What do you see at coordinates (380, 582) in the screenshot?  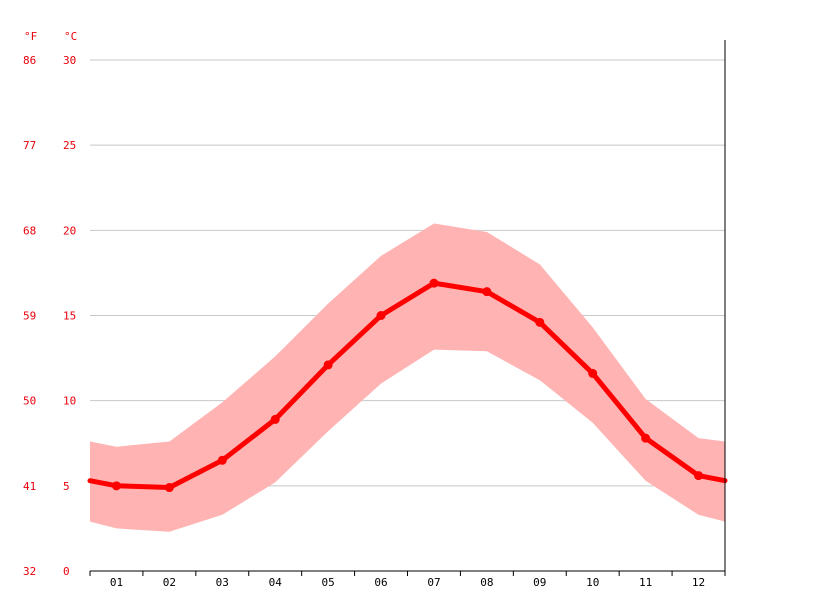 I see `x-tick-label: 06` at bounding box center [380, 582].